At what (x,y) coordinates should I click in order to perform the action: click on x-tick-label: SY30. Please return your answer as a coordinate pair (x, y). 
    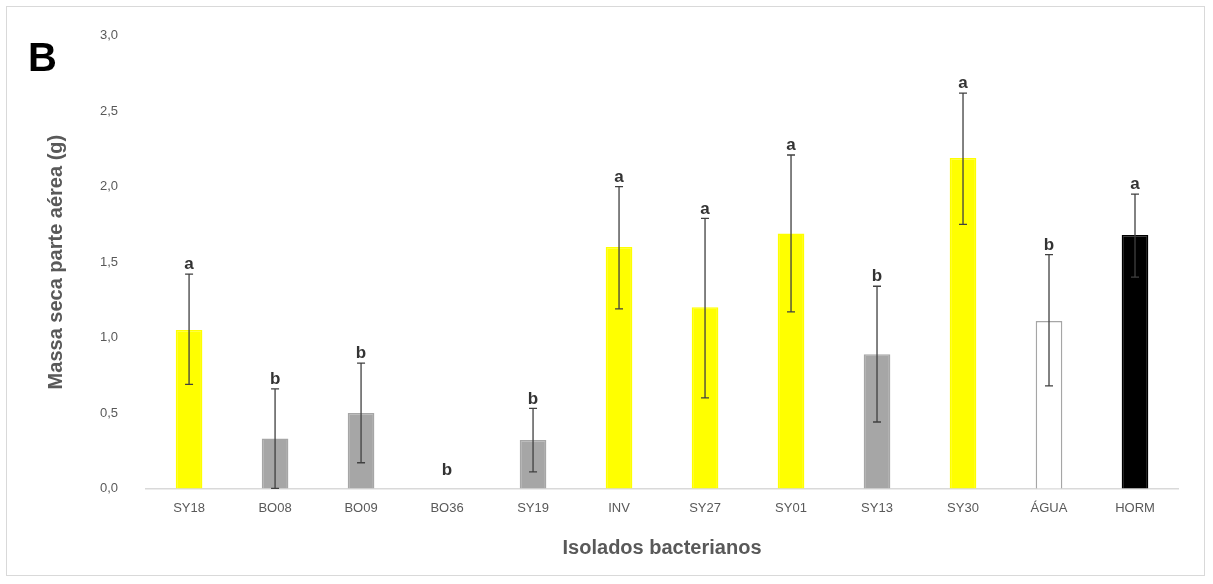
    Looking at the image, I should click on (963, 507).